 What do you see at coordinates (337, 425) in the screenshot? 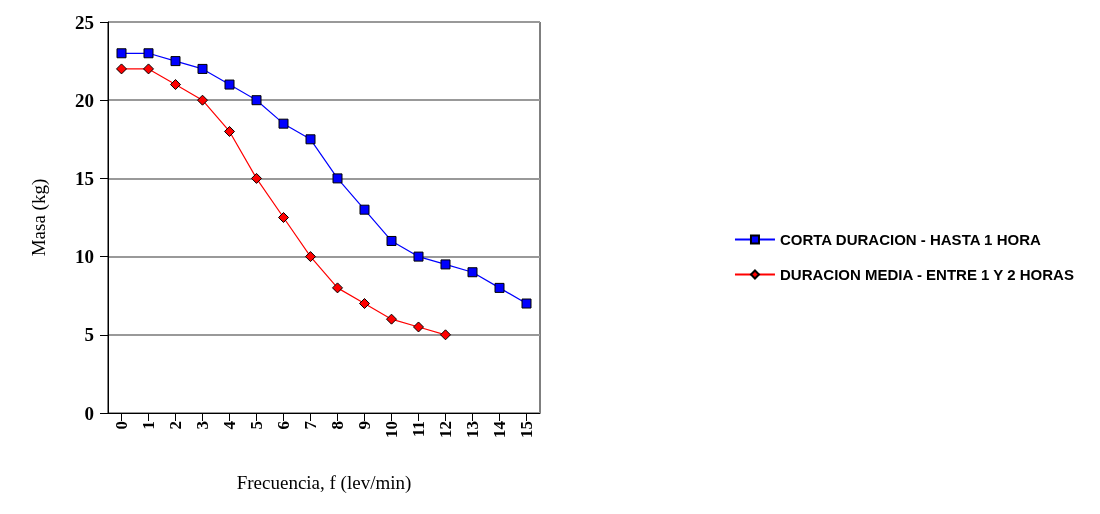
I see `x-tick-label: 8` at bounding box center [337, 425].